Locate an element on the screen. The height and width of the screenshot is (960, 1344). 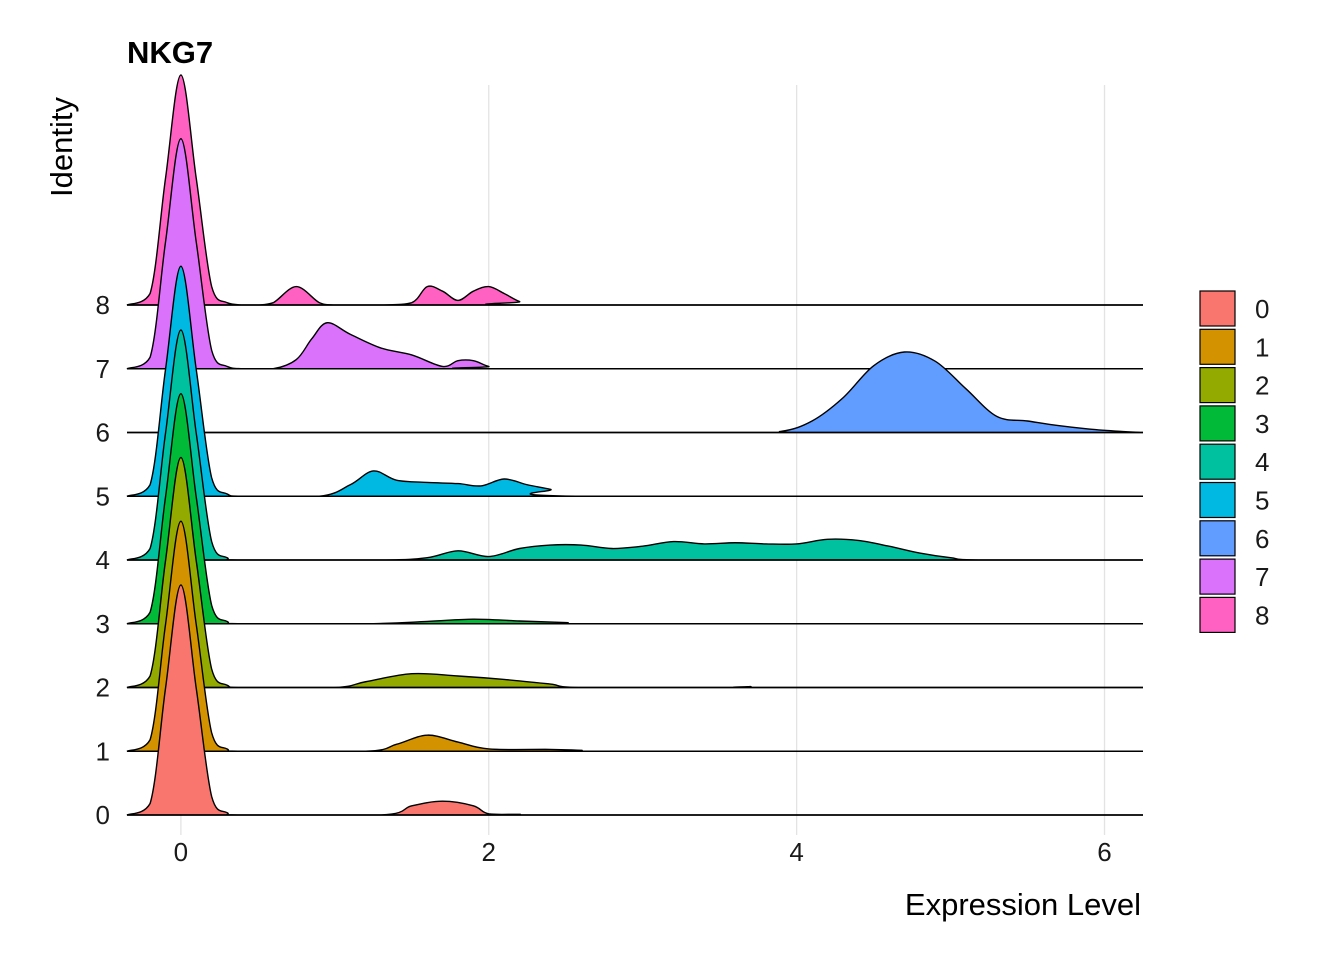
x-axis-ticks: 0 2 4 6 is located at coordinates (643, 852).